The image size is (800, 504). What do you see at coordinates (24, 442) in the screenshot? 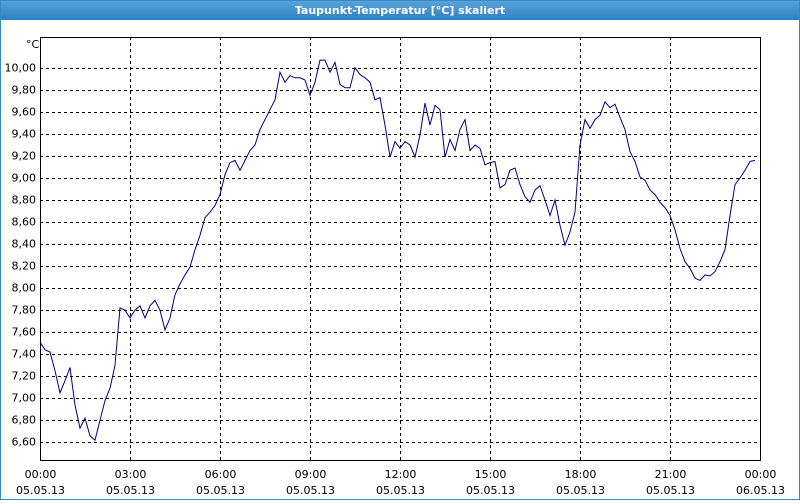
I see `y-tick-label: 6,60` at bounding box center [24, 442].